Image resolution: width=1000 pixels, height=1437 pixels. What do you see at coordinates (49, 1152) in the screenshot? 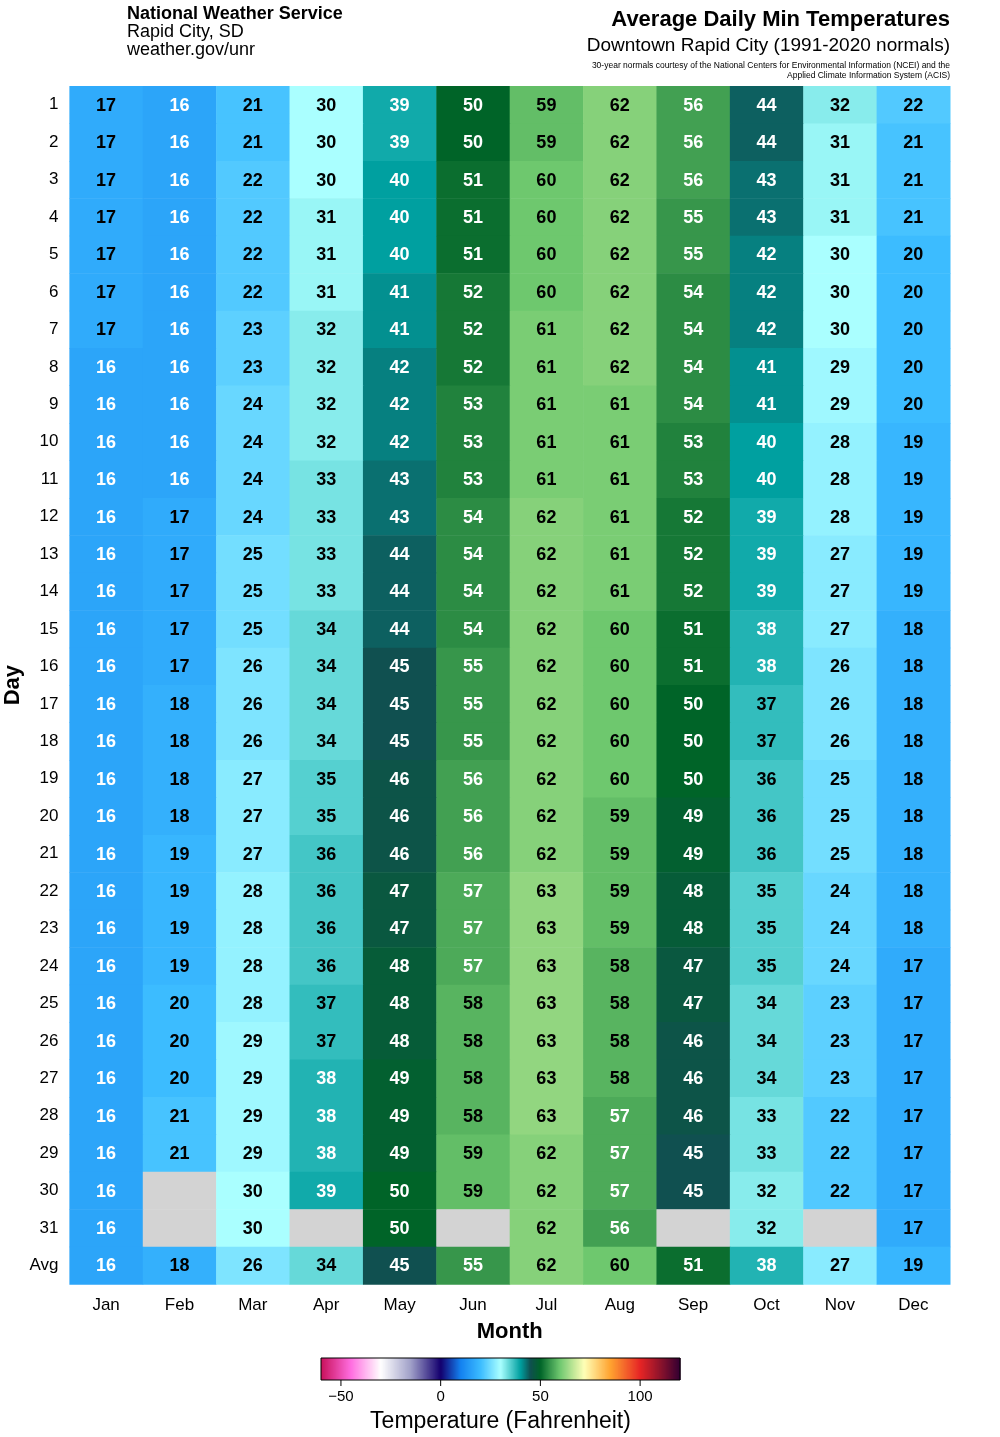
I see `y-tick-label: 29` at bounding box center [49, 1152].